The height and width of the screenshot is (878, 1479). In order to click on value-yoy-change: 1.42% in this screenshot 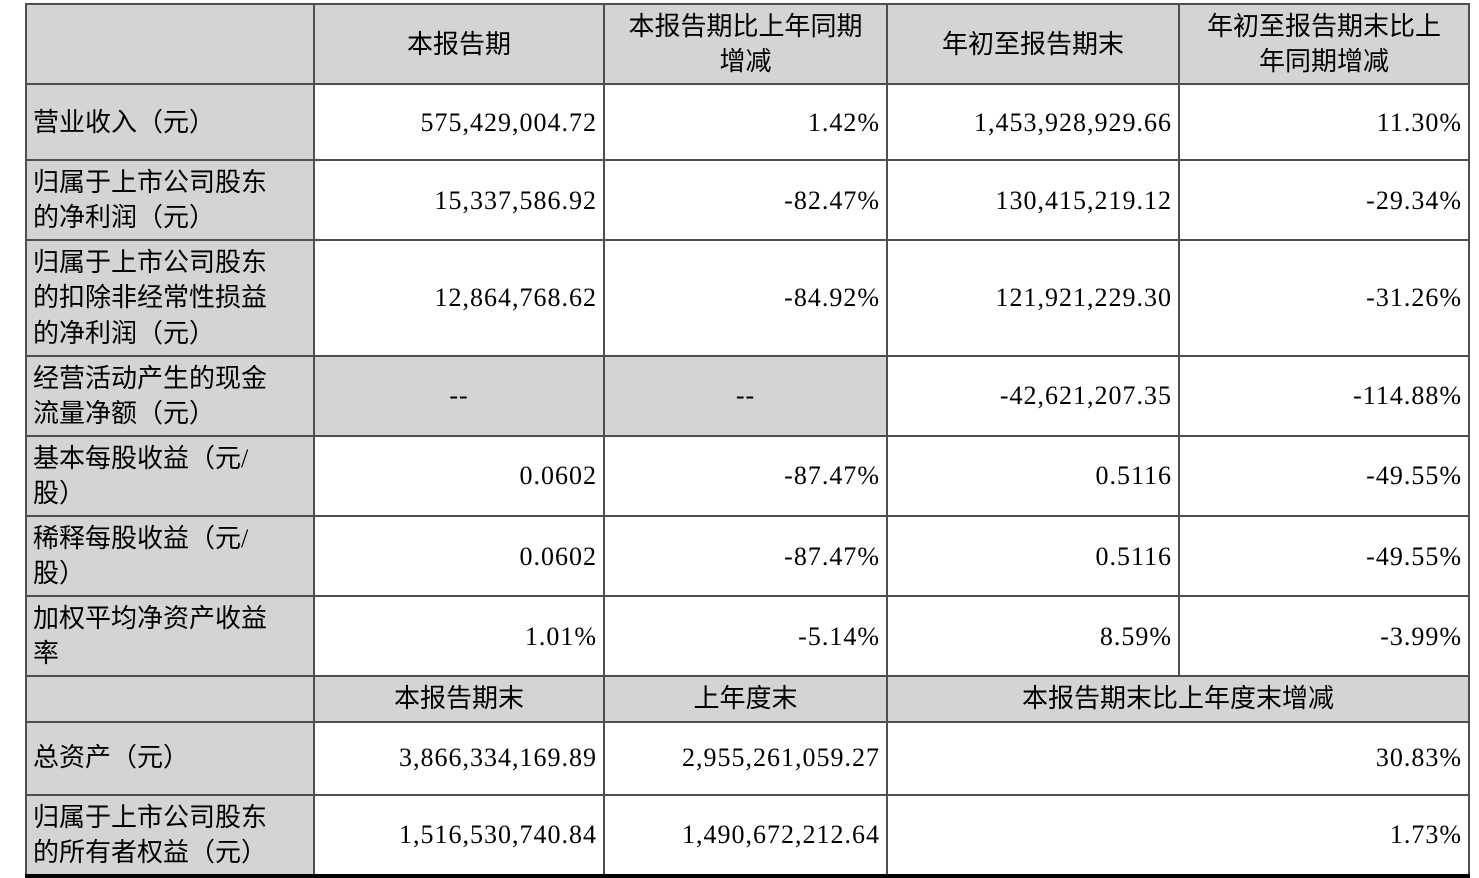, I will do `click(745, 122)`.